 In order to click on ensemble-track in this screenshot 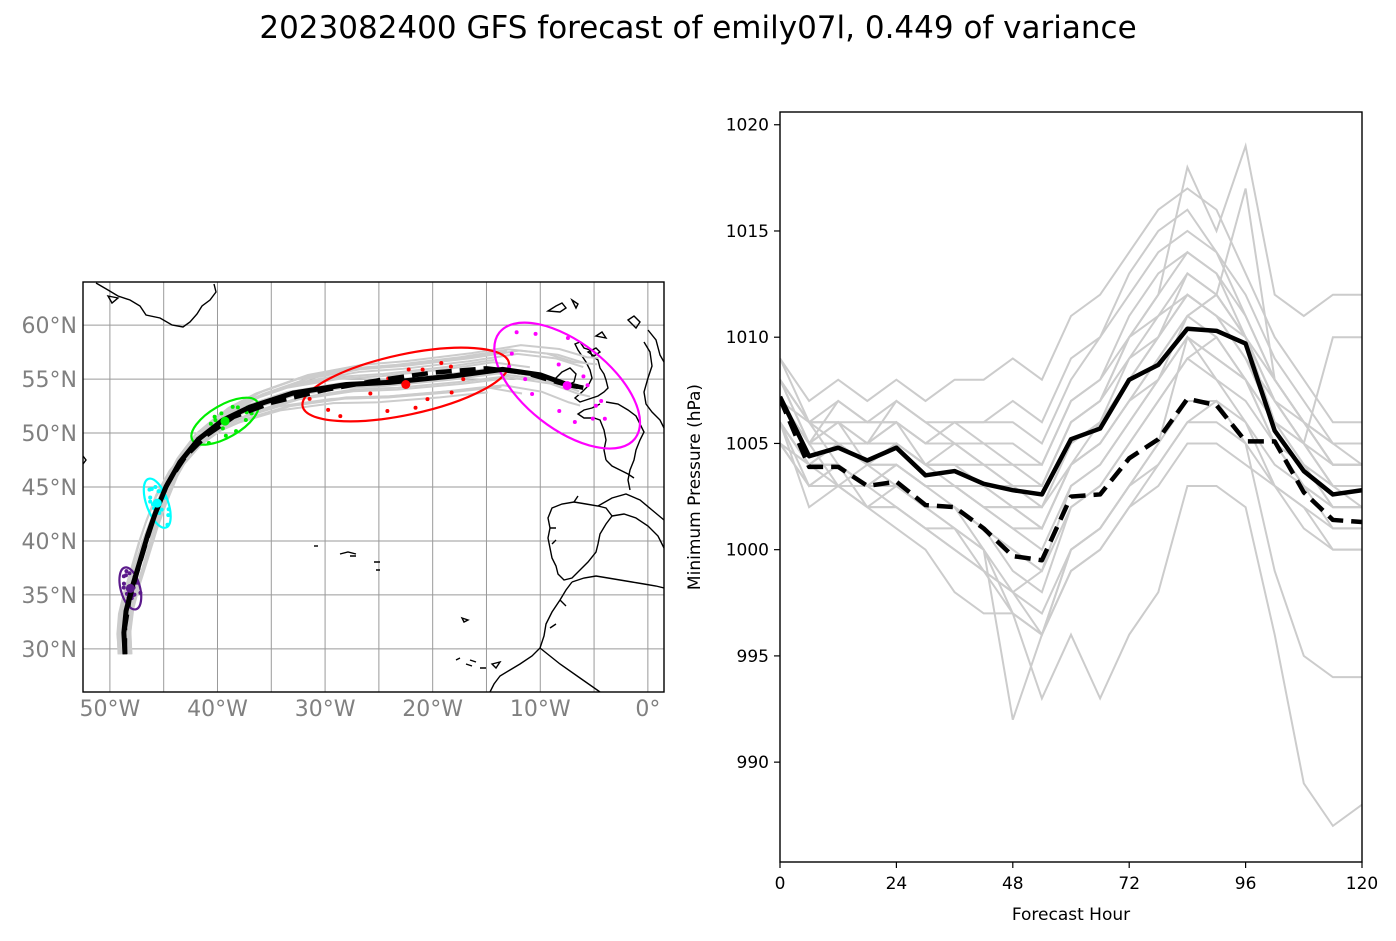, I will do `click(364, 499)`.